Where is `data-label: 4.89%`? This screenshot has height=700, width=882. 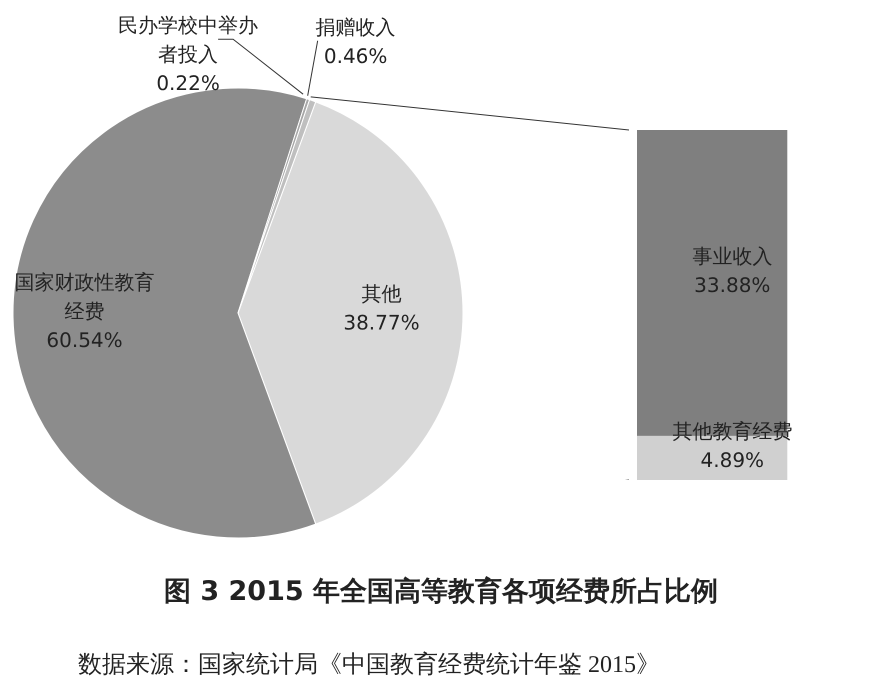
data-label: 4.89% is located at coordinates (732, 460).